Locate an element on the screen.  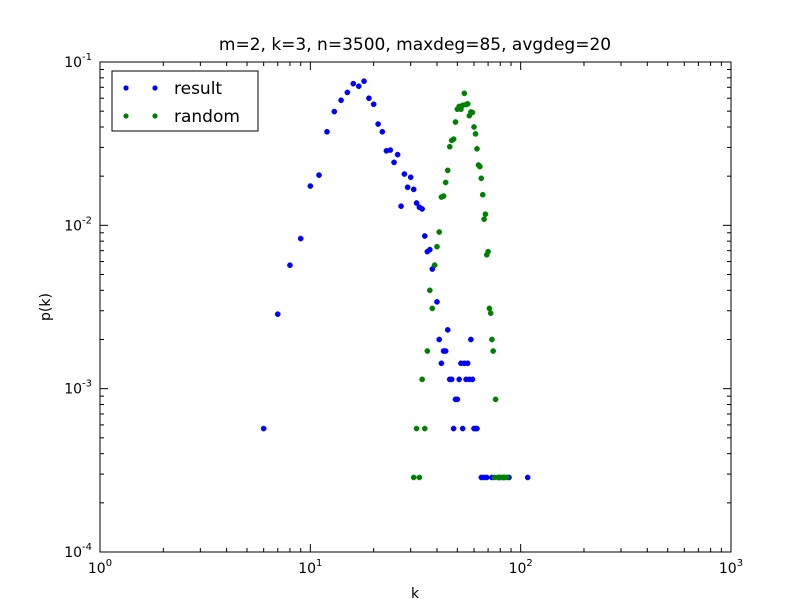
x-axis-label: k is located at coordinates (415, 594).